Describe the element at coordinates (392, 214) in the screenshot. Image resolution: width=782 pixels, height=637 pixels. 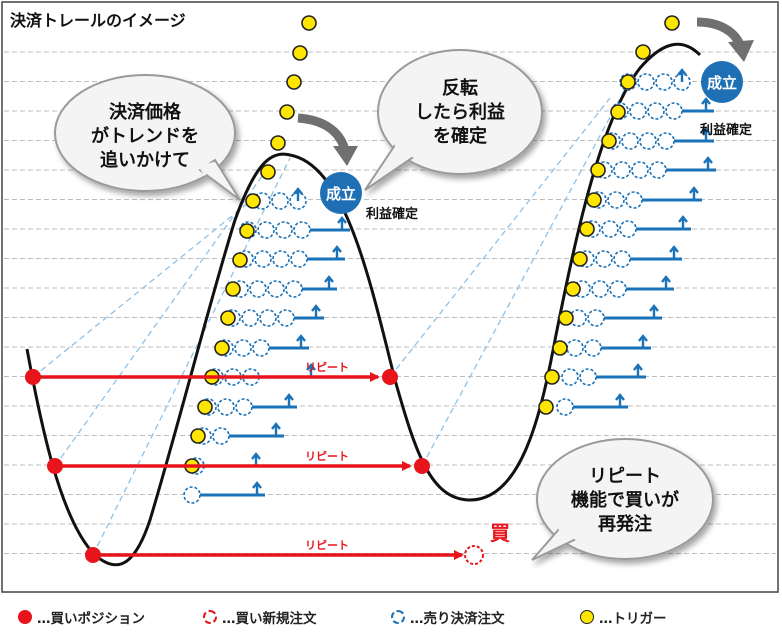
I see `profit-label-1: 利益確定` at that location.